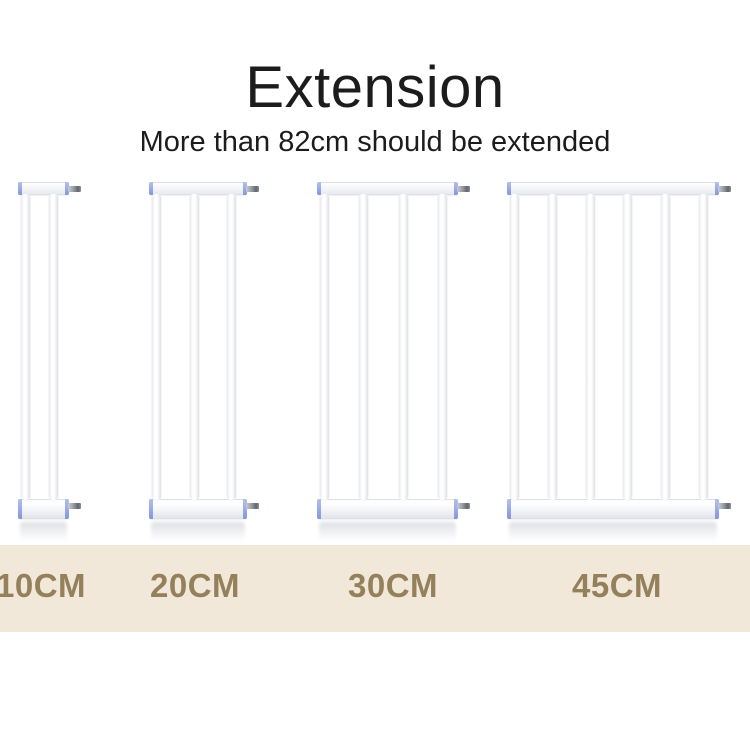  I want to click on extension-gate-10cm, so click(49, 361).